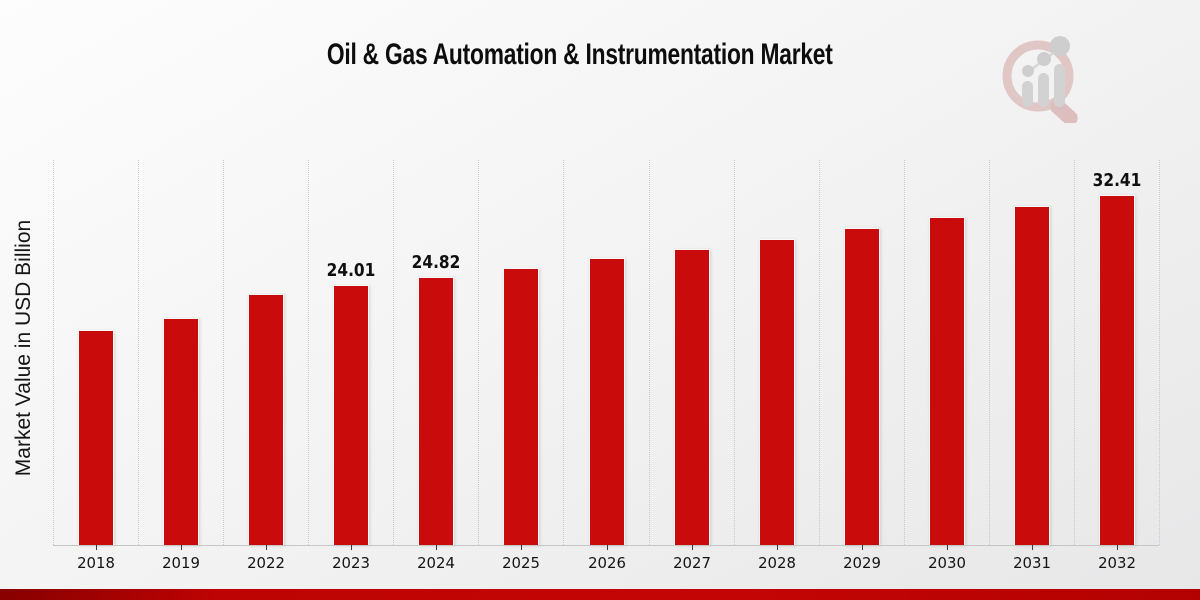  Describe the element at coordinates (96, 563) in the screenshot. I see `x-axis-label-2018: 2018` at that location.